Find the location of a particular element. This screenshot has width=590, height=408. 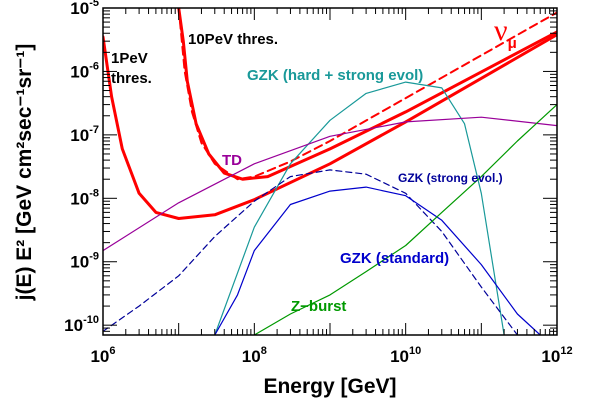

x-tick-label: 10⁶ is located at coordinates (102, 355).